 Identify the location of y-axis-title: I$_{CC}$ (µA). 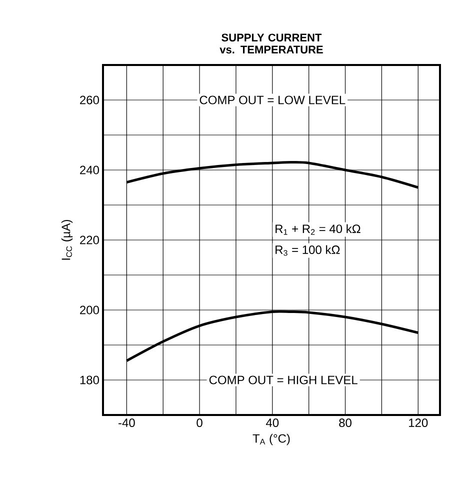
(67, 240).